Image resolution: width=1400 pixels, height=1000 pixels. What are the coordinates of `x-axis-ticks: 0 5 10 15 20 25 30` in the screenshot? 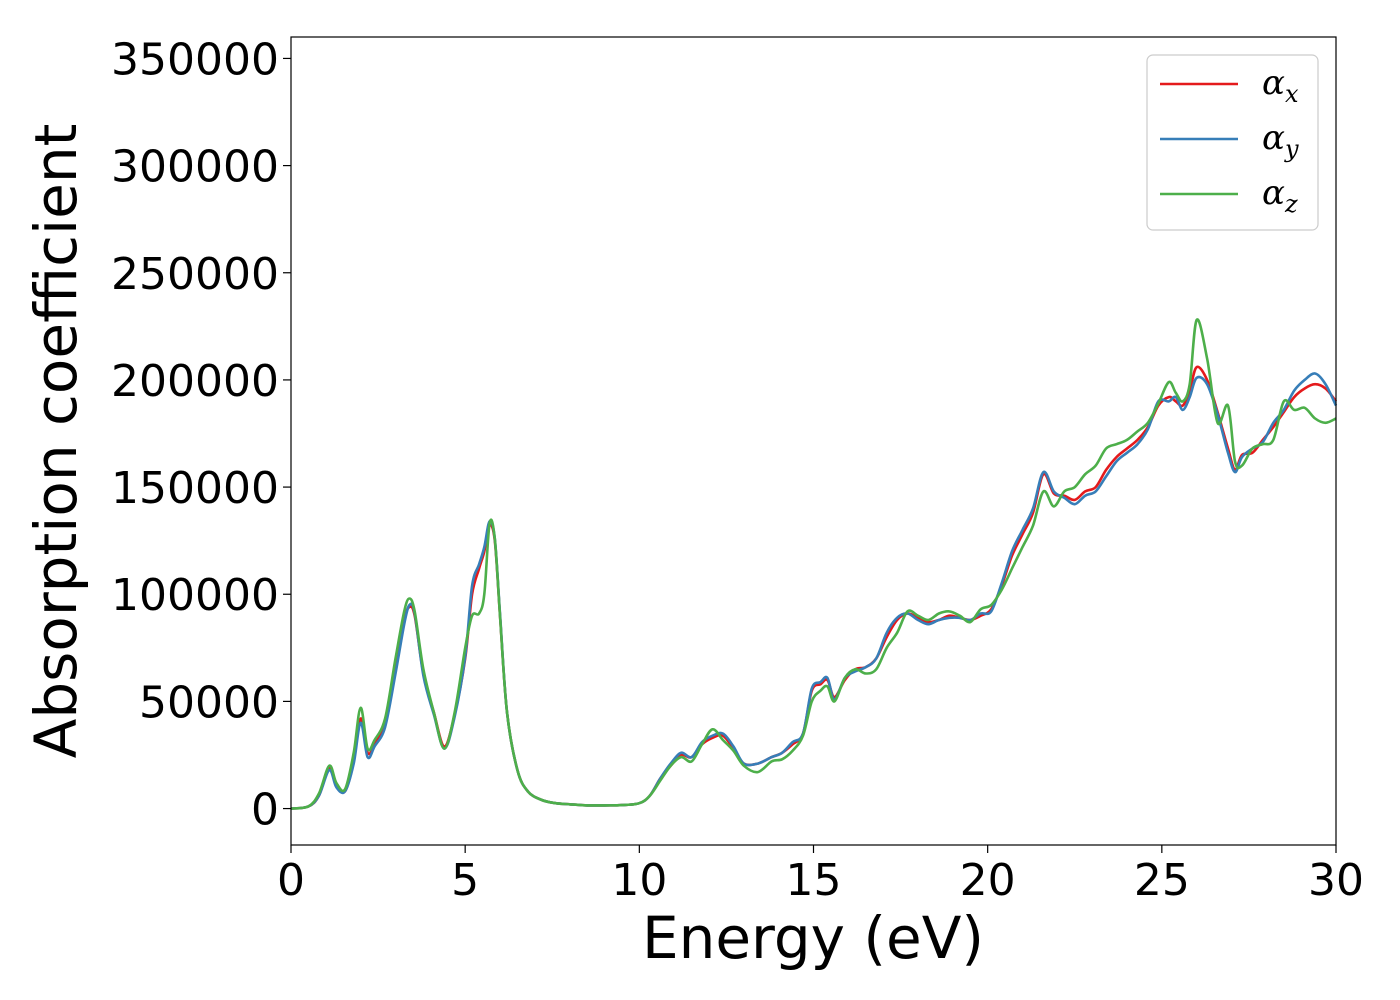 It's located at (820, 875).